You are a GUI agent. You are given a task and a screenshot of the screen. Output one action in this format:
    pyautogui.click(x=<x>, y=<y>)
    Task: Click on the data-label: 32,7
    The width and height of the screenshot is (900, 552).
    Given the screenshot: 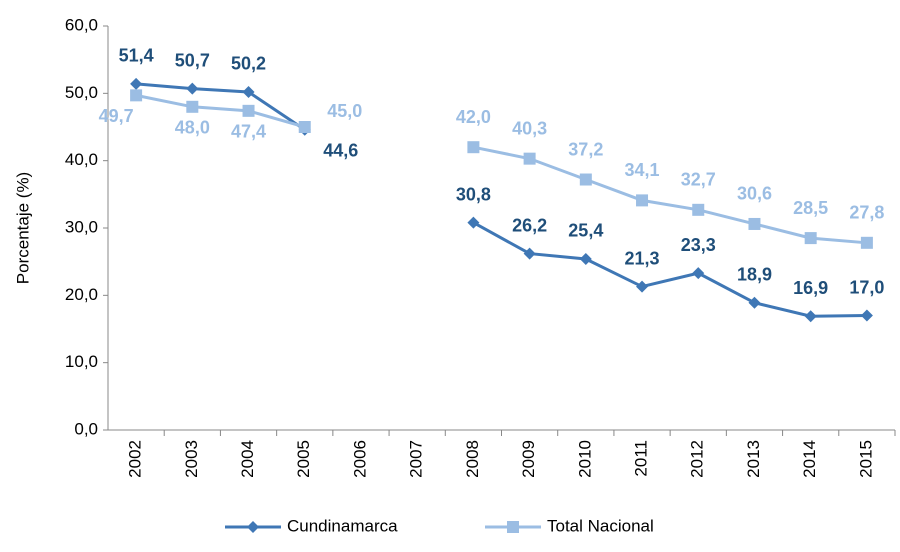 What is the action you would take?
    pyautogui.click(x=698, y=180)
    